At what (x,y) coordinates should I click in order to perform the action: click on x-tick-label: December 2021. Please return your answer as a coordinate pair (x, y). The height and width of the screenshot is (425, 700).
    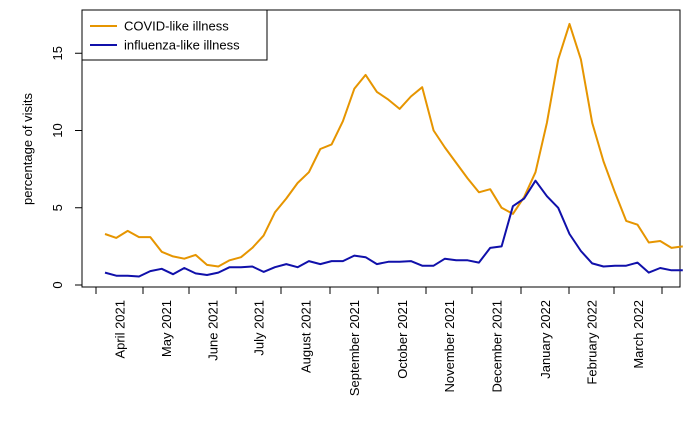
    Looking at the image, I should click on (497, 346).